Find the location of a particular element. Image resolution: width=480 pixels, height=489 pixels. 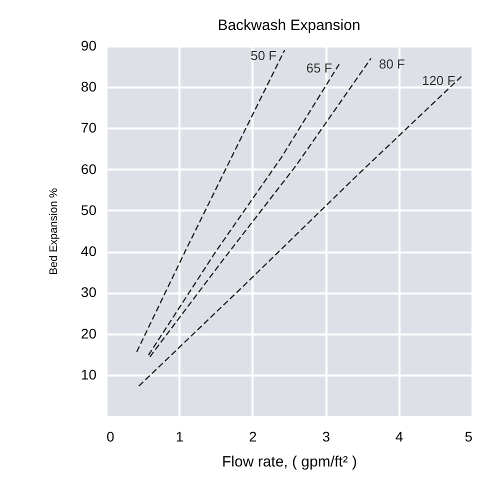

y-tick-label: 20 is located at coordinates (88, 333).